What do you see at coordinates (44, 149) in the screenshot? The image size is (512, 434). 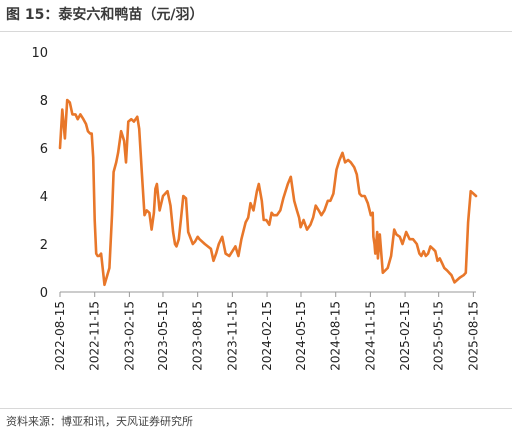 I see `y-tick-label: 6` at bounding box center [44, 149].